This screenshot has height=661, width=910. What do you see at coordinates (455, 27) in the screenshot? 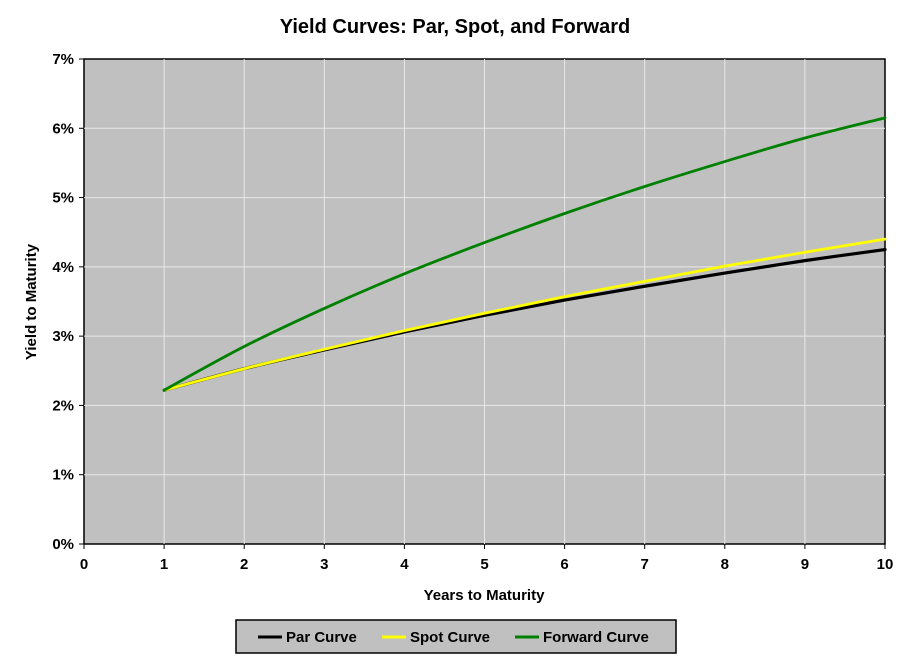
I see `chart-title: Yield Curves: Par, Spot, and Forward` at bounding box center [455, 27].